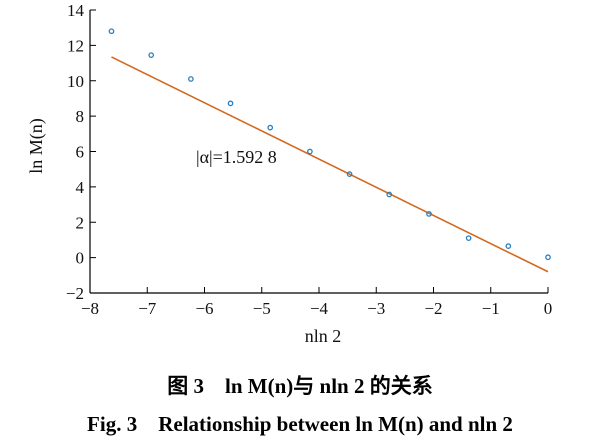  Describe the element at coordinates (147, 308) in the screenshot. I see `x-tick-label: −7` at that location.